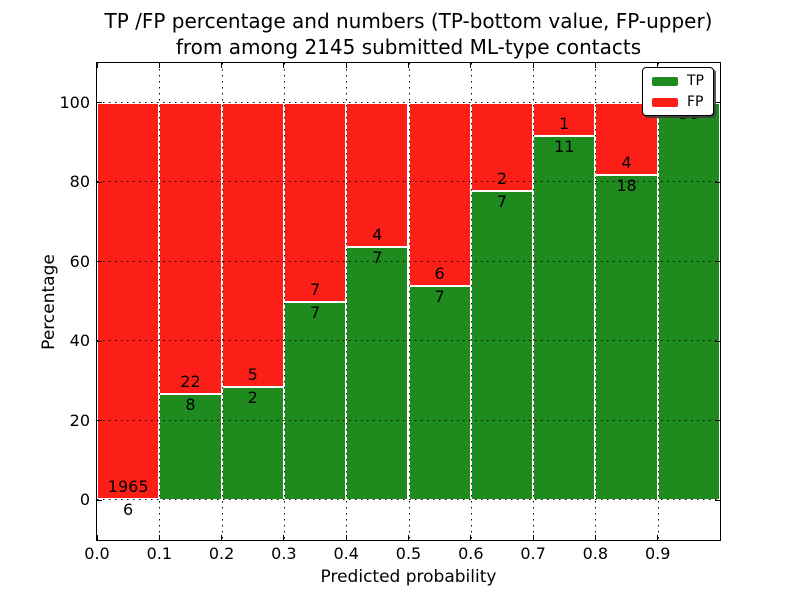 The image size is (800, 600). What do you see at coordinates (128, 487) in the screenshot?
I see `fp-count-label: 1965` at bounding box center [128, 487].